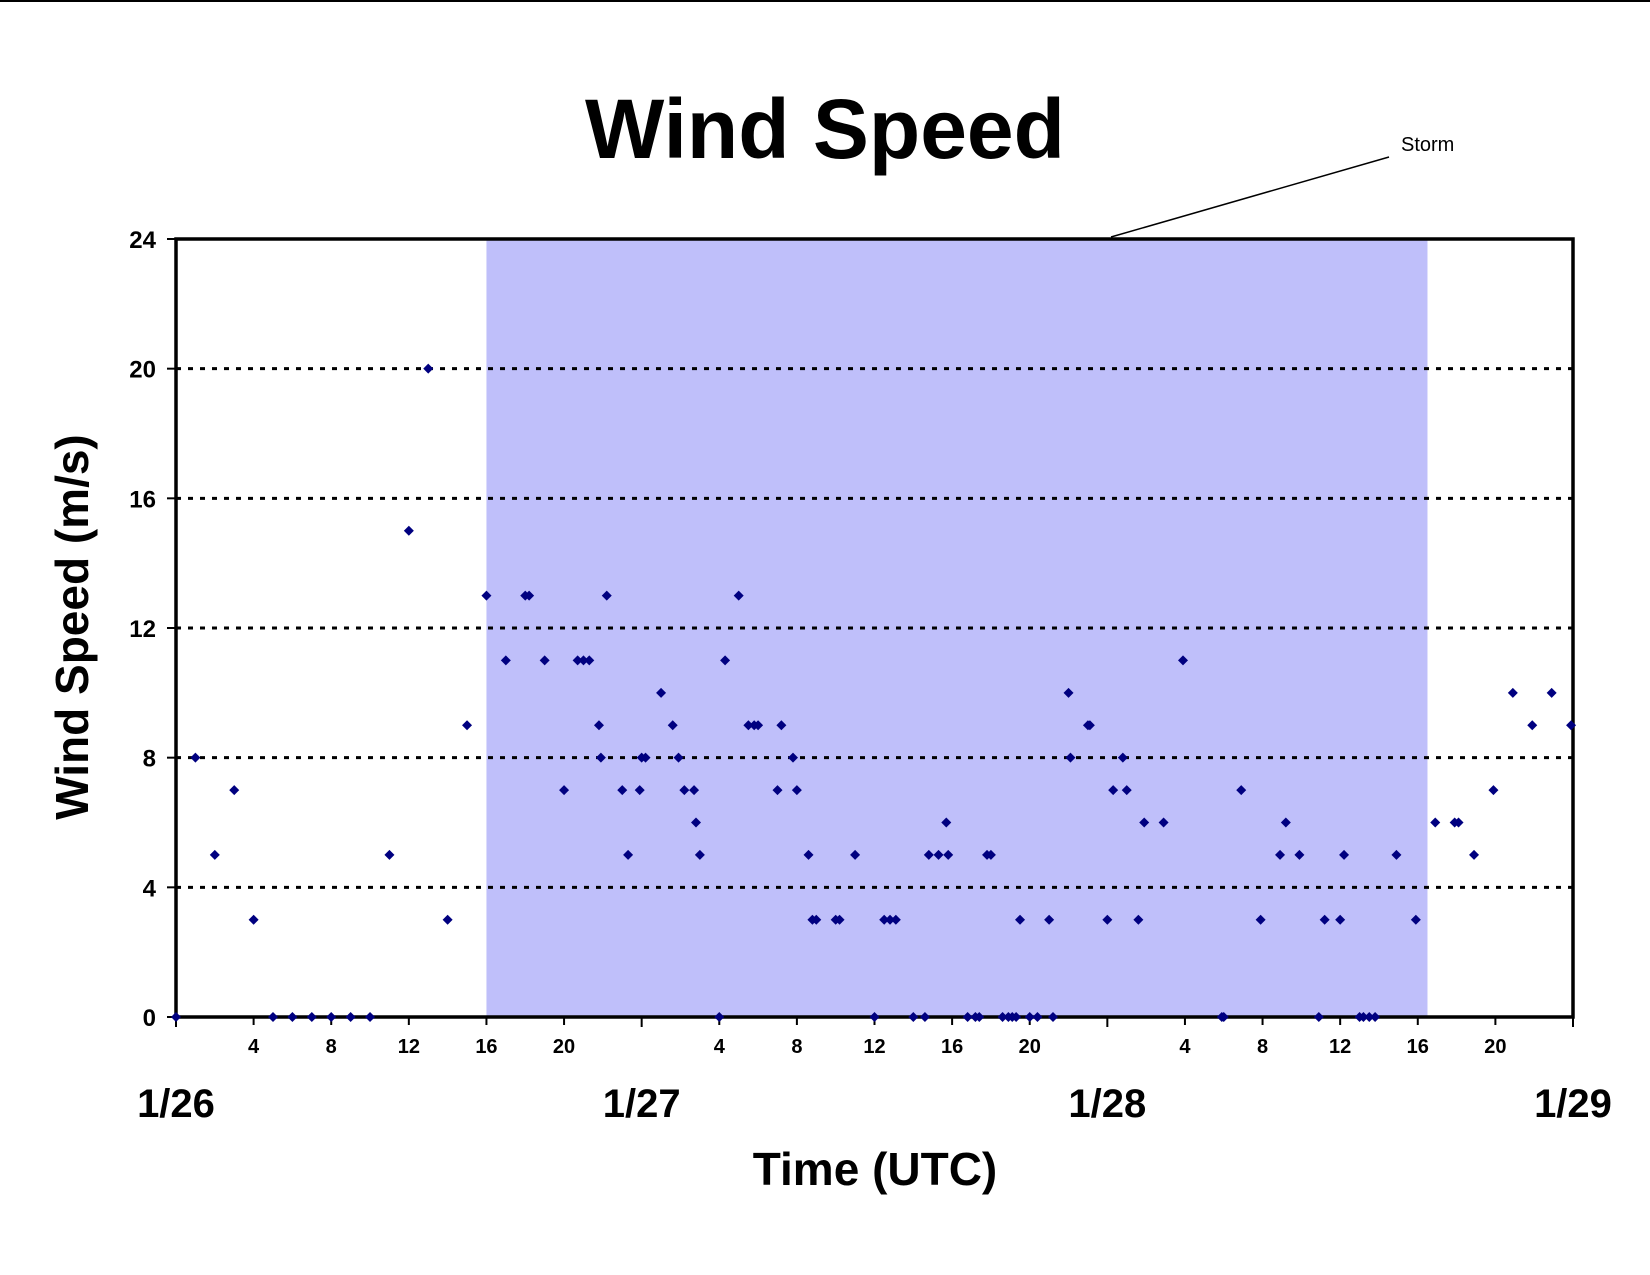 This screenshot has width=1650, height=1275. Describe the element at coordinates (825, 129) in the screenshot. I see `chart-title: Wind Speed` at that location.